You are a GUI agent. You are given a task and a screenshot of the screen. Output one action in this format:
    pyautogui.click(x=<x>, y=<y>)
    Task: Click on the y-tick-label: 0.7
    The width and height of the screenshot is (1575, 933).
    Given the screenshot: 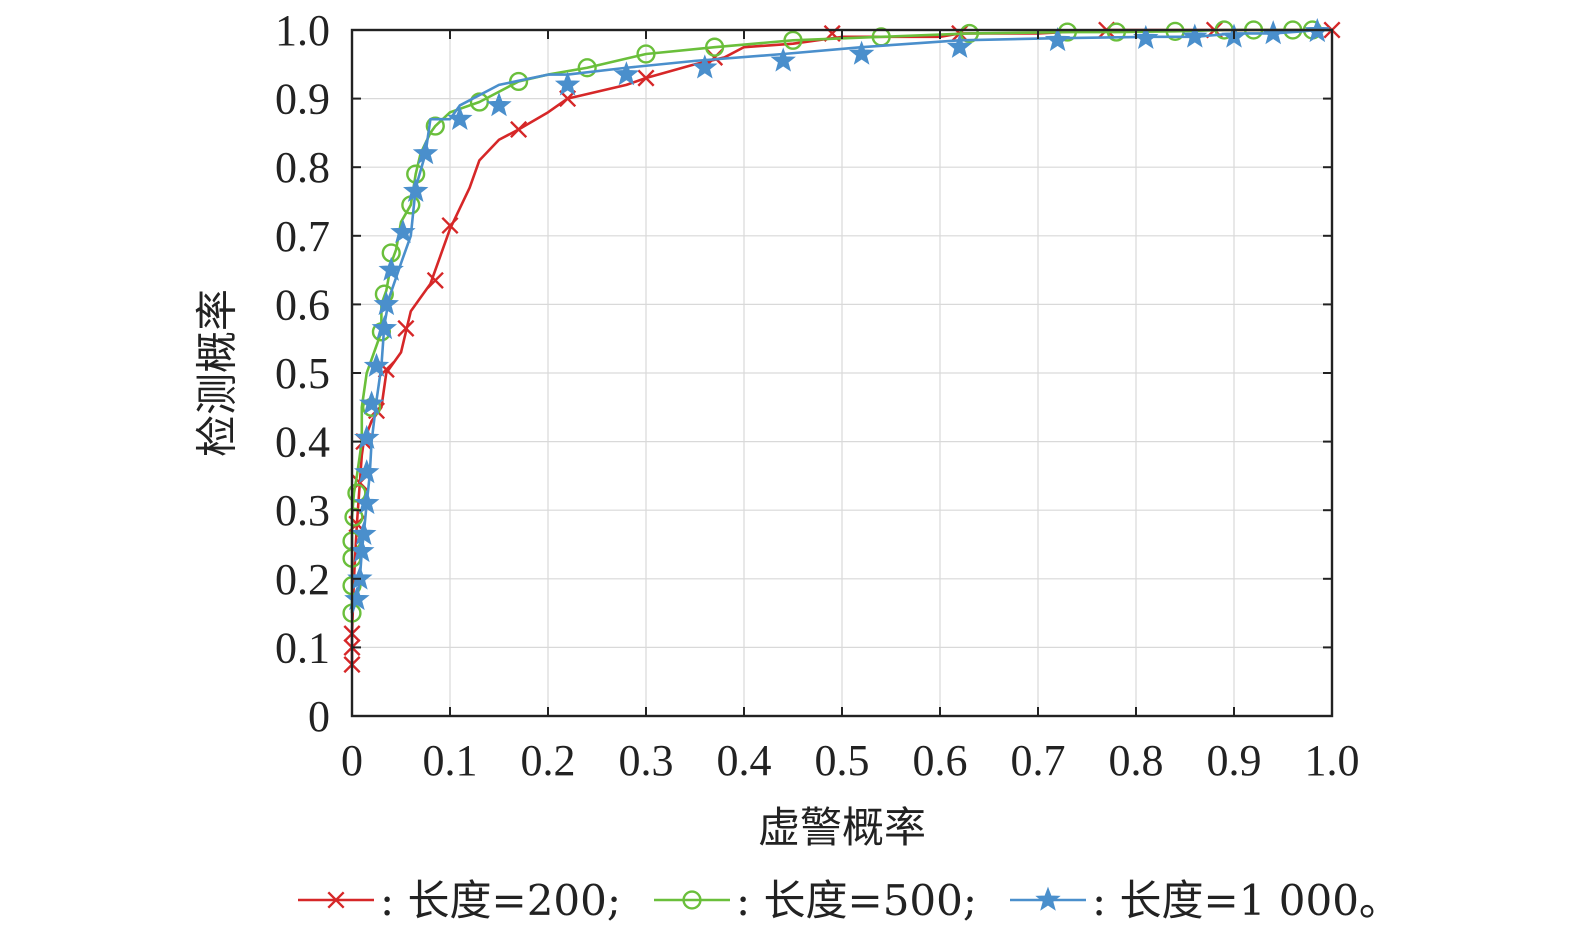 What is the action you would take?
    pyautogui.click(x=302, y=236)
    